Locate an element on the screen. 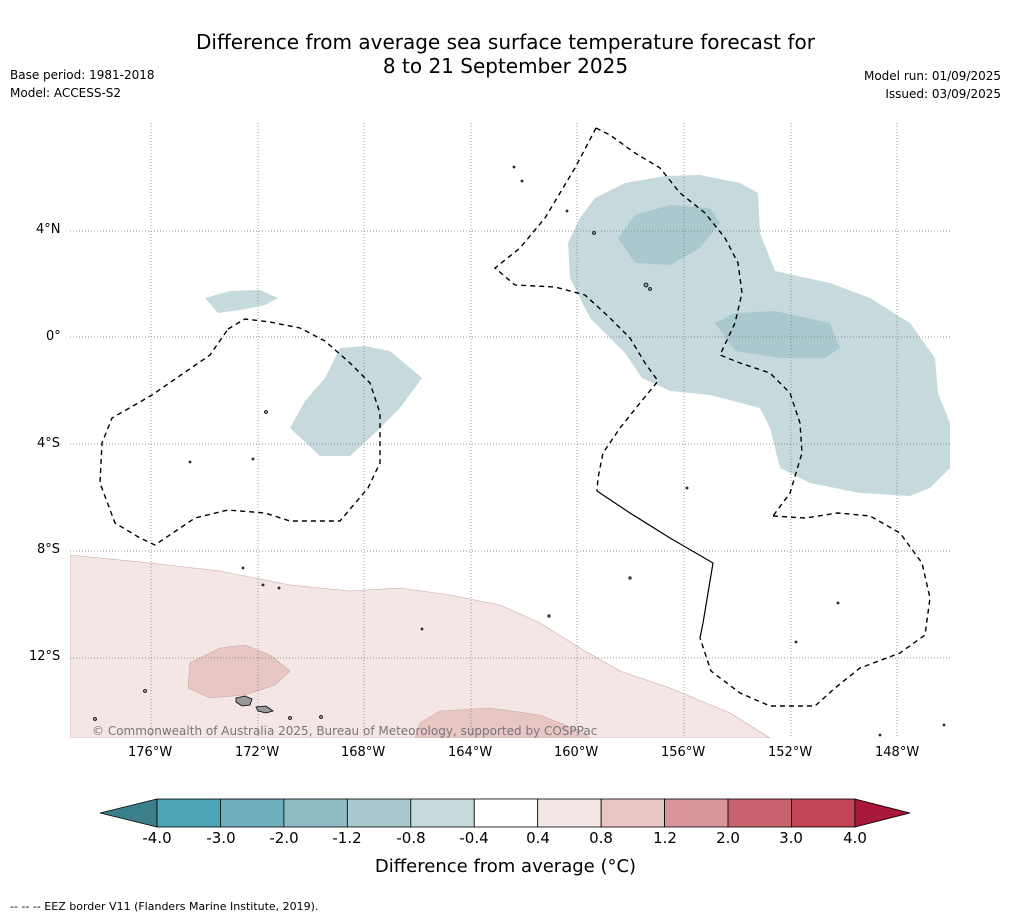  lon-label-160w: 160°W is located at coordinates (576, 752).